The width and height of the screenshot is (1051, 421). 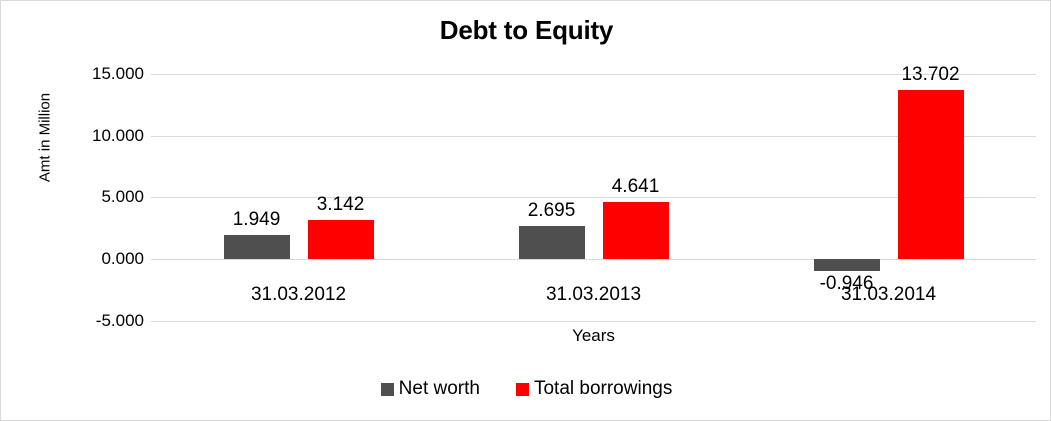 I want to click on bar-net-worth-2012, so click(x=256, y=247).